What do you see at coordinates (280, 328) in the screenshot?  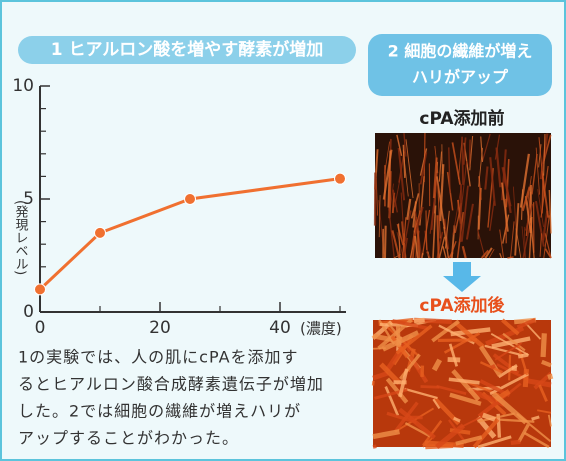 I see `x-tick-label: 40` at bounding box center [280, 328].